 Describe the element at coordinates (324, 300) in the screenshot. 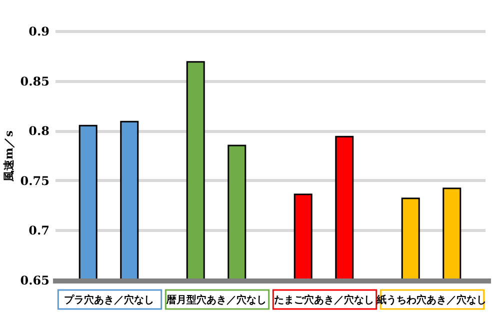

I see `x-tick-label: たまご穴あき／穴なし` at that location.